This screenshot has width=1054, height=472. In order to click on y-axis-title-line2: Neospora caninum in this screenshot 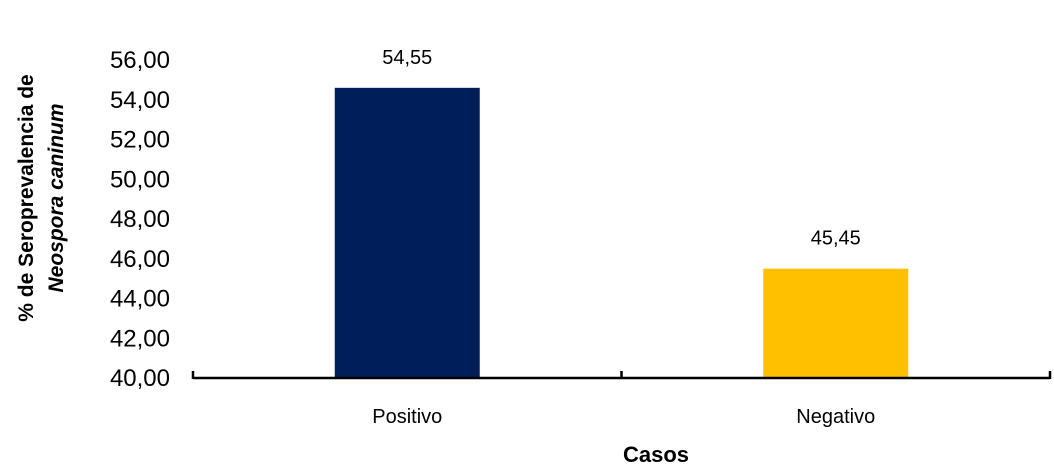, I will do `click(56, 197)`.